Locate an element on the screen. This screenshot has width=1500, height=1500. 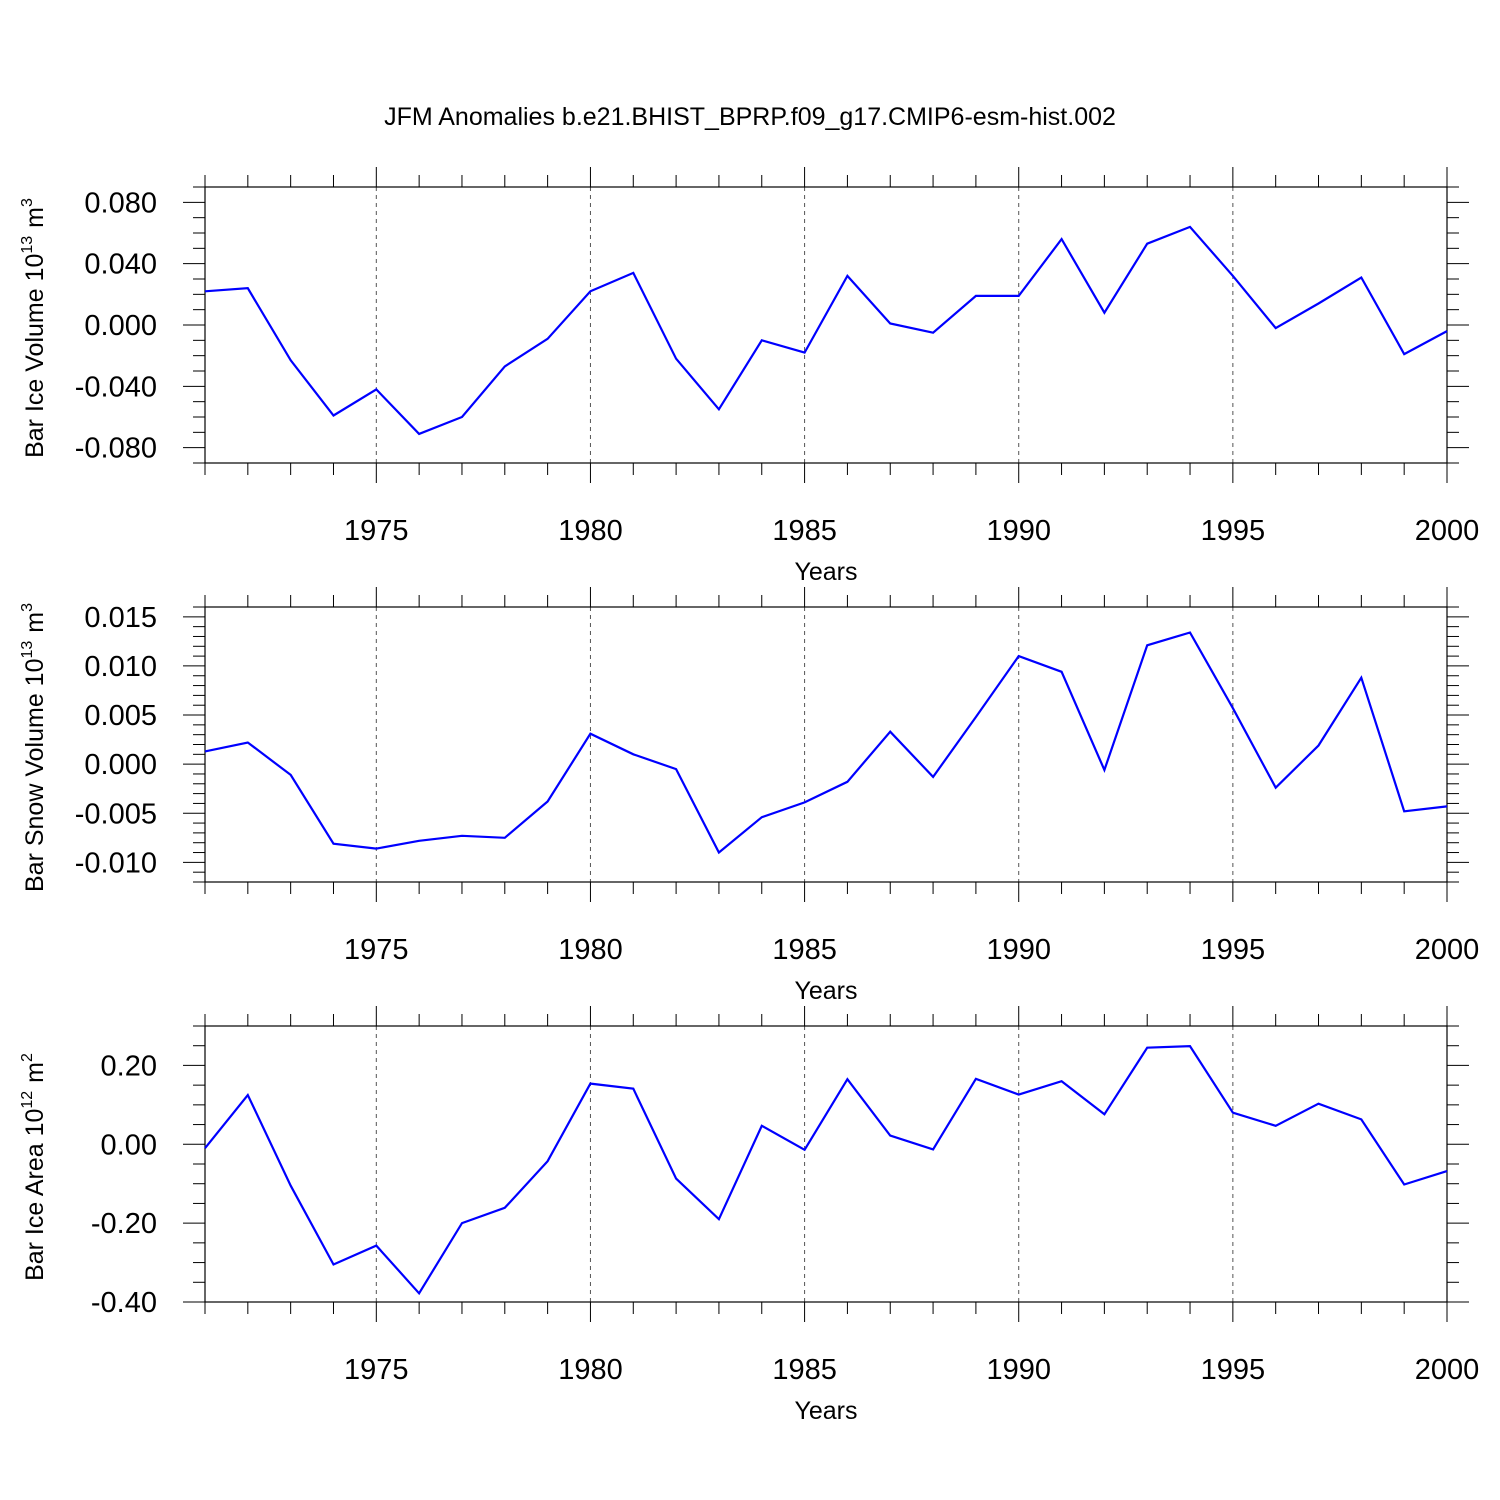
y-tick-label: 0.015 is located at coordinates (120, 618).